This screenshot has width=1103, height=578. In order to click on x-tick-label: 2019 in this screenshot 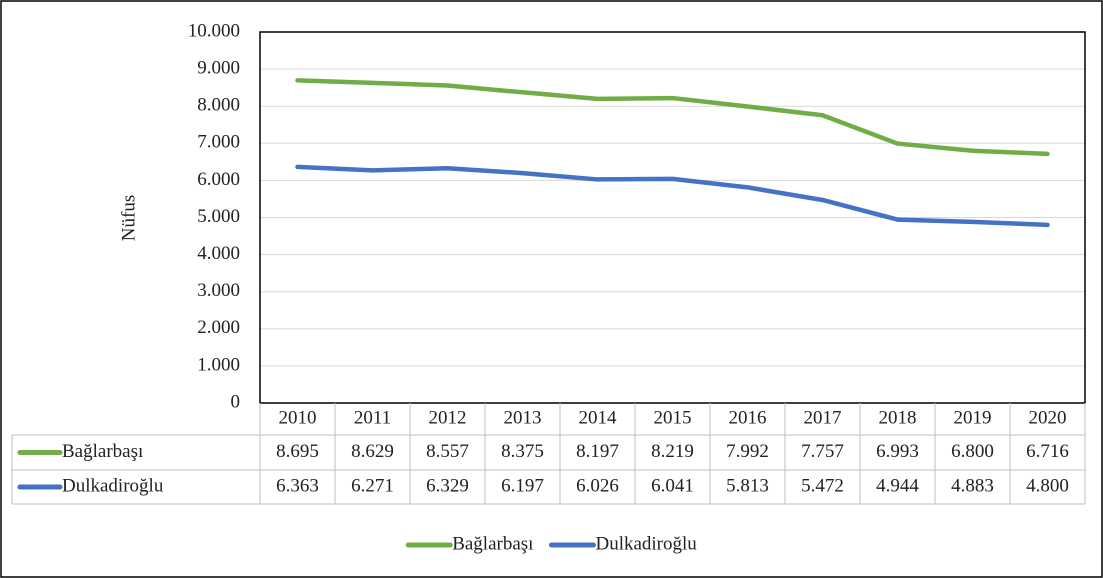, I will do `click(973, 417)`.